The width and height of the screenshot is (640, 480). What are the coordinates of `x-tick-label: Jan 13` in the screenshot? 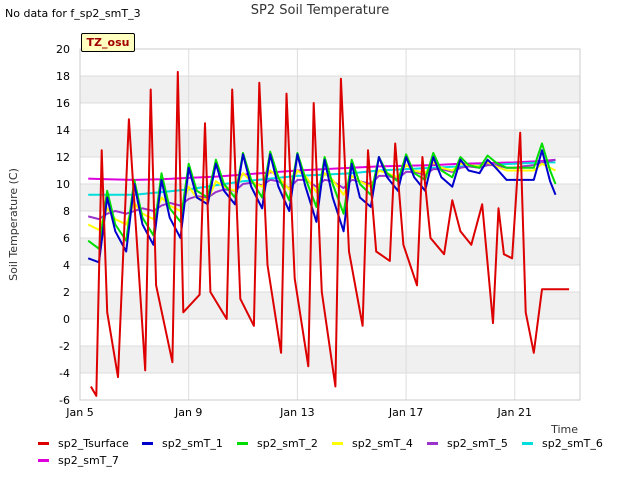 It's located at (296, 412).